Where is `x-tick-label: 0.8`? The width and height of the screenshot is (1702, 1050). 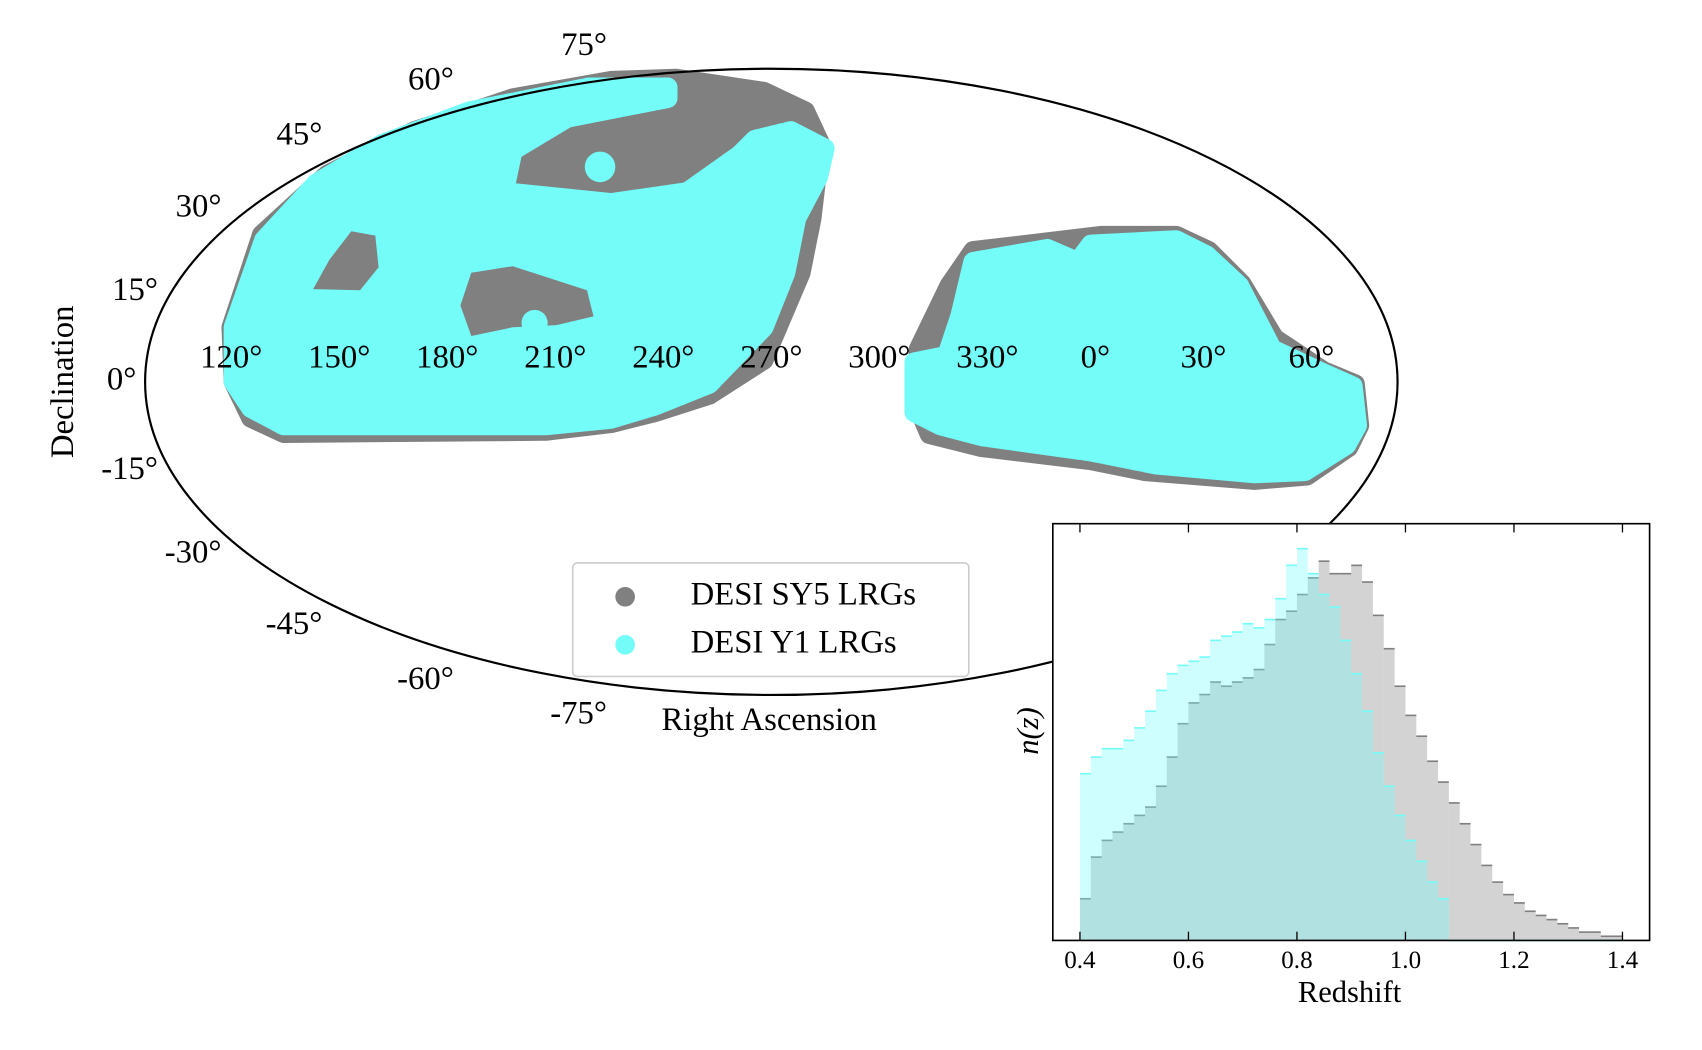 x-tick-label: 0.8 is located at coordinates (1296, 960).